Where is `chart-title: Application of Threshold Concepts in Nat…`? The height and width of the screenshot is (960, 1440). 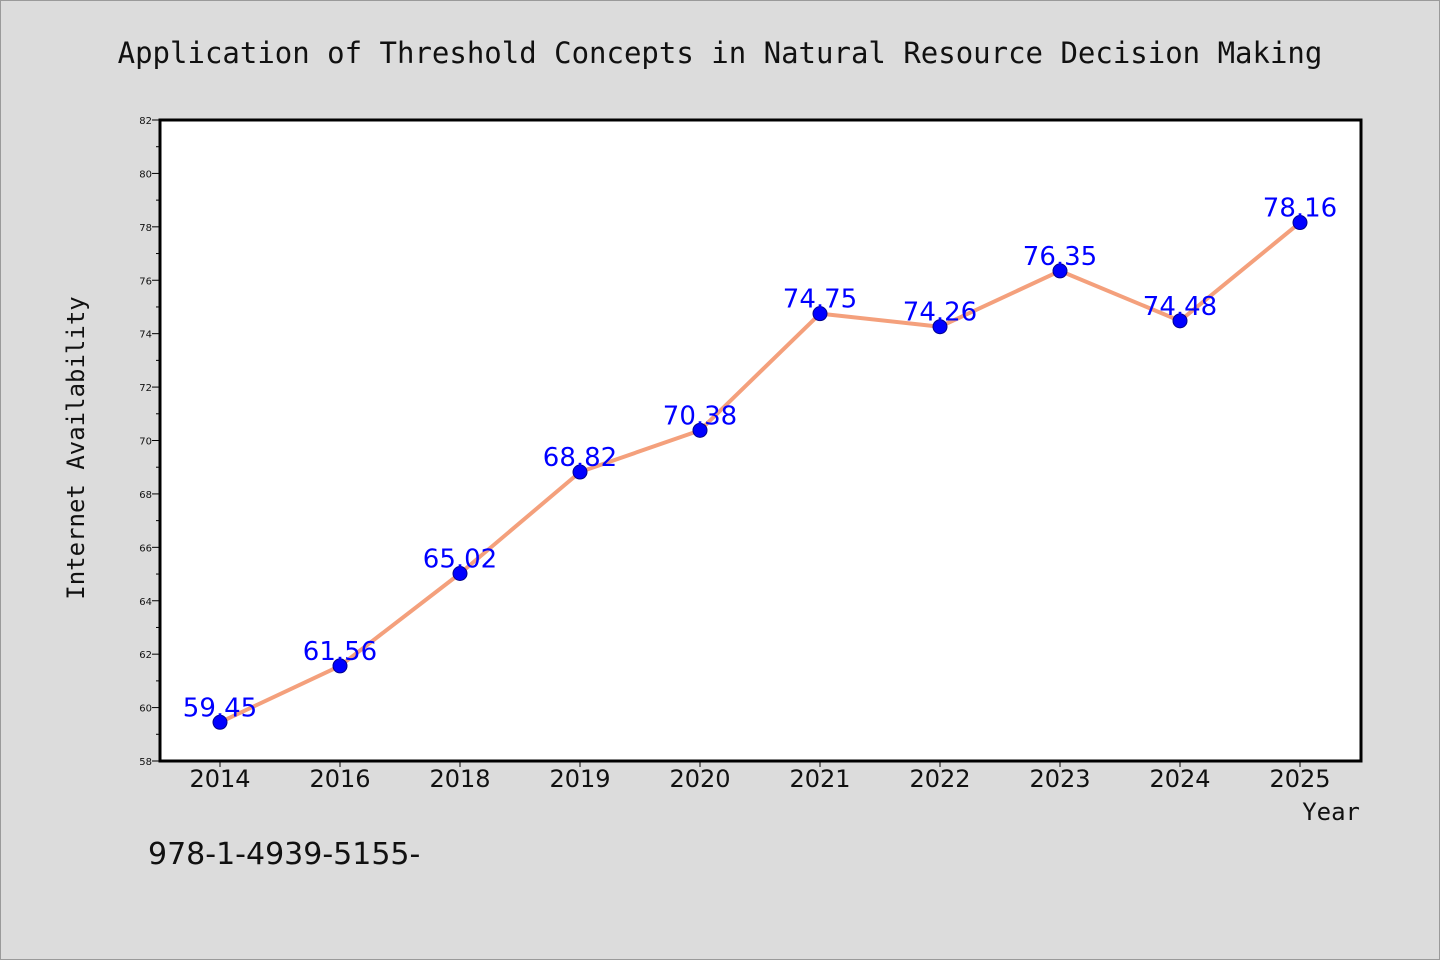 chart-title: Application of Threshold Concepts in Nat… is located at coordinates (720, 53).